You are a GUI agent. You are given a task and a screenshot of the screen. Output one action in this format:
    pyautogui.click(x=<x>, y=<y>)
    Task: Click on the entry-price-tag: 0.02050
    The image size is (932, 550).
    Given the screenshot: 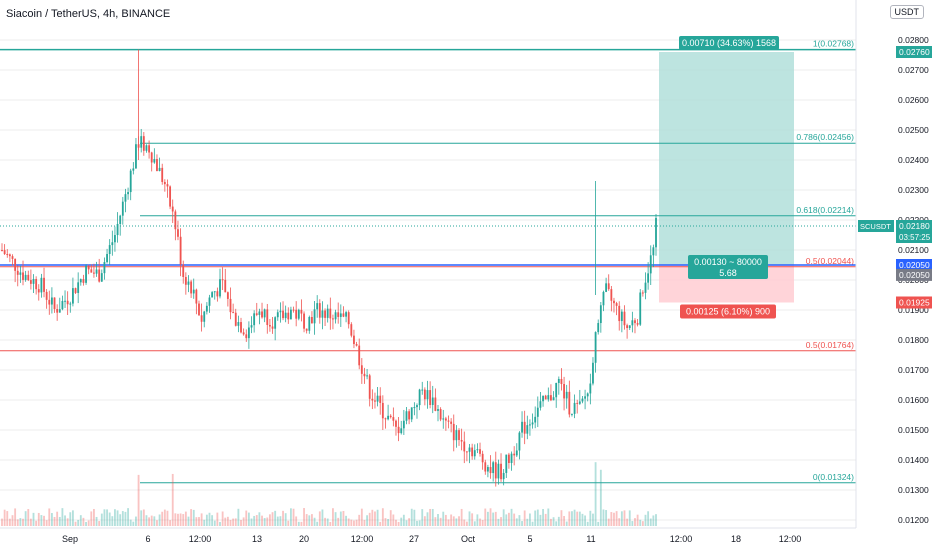 What is the action you would take?
    pyautogui.click(x=914, y=265)
    